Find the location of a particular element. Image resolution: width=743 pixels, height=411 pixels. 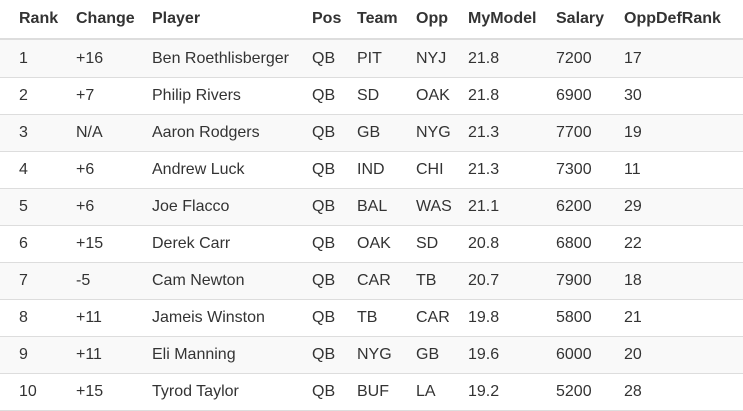

cell-change: -5 is located at coordinates (83, 280).